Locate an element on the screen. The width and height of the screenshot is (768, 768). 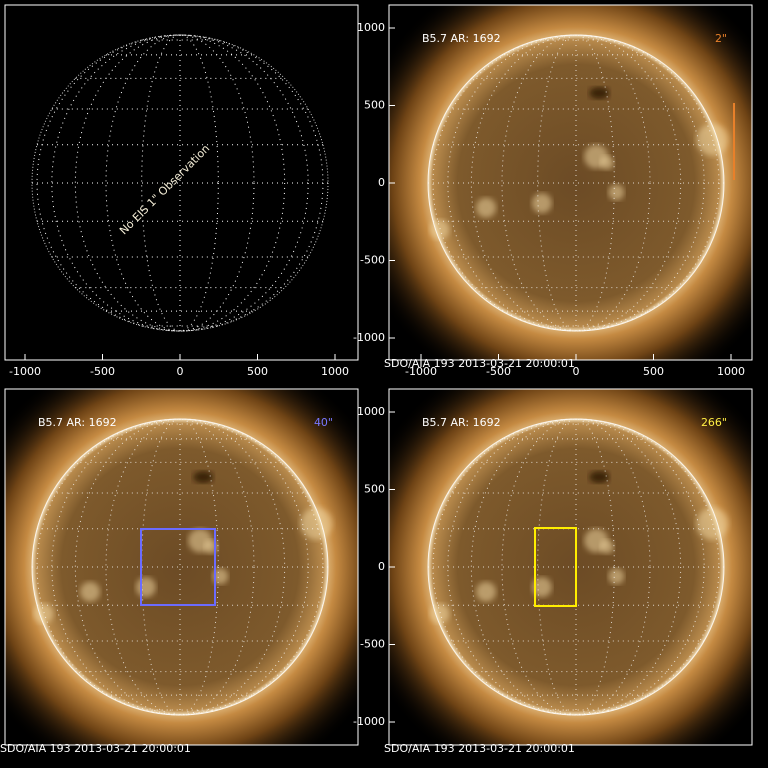
resolution-label: 2" is located at coordinates (721, 38).